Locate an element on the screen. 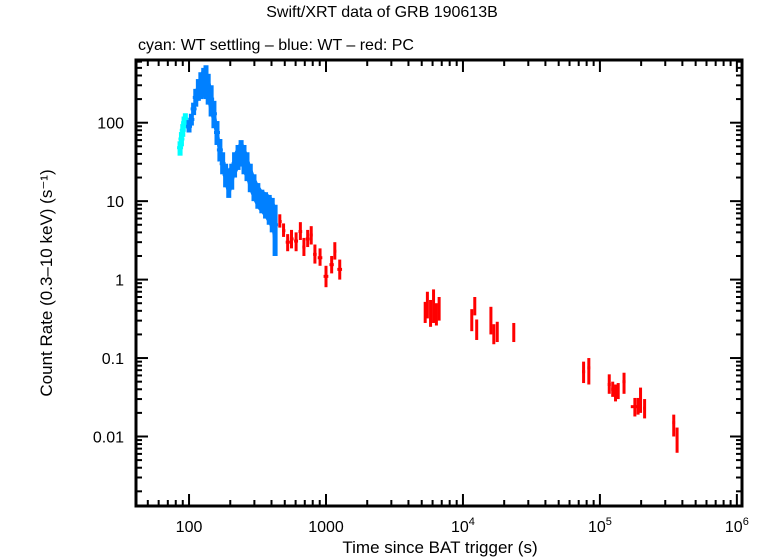  y-tick-label: 10 is located at coordinates (115, 202).